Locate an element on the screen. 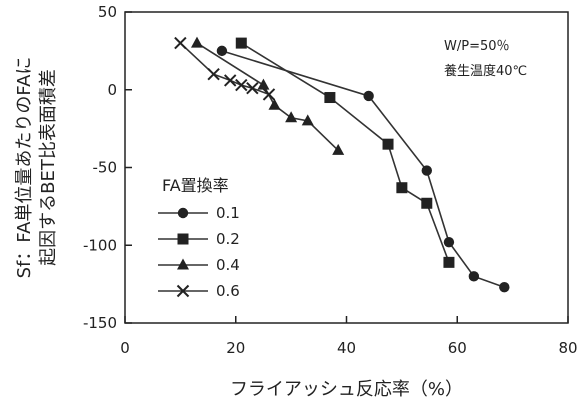 The height and width of the screenshot is (403, 587). legend: FA置換率 0.1 0.2 0.4 0.6 is located at coordinates (199, 238).